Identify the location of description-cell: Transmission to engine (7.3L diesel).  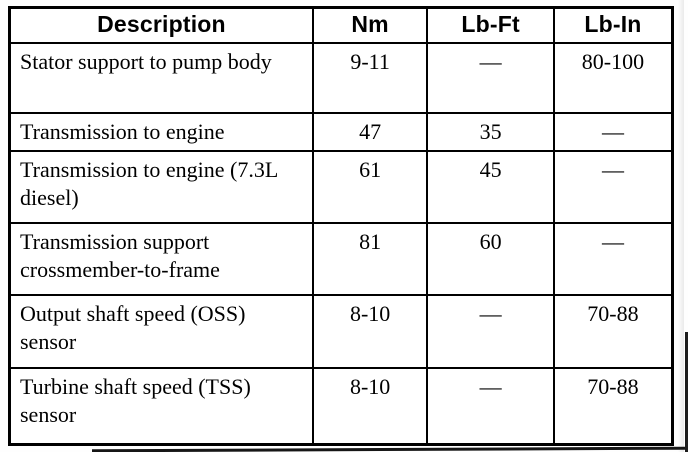
(161, 187).